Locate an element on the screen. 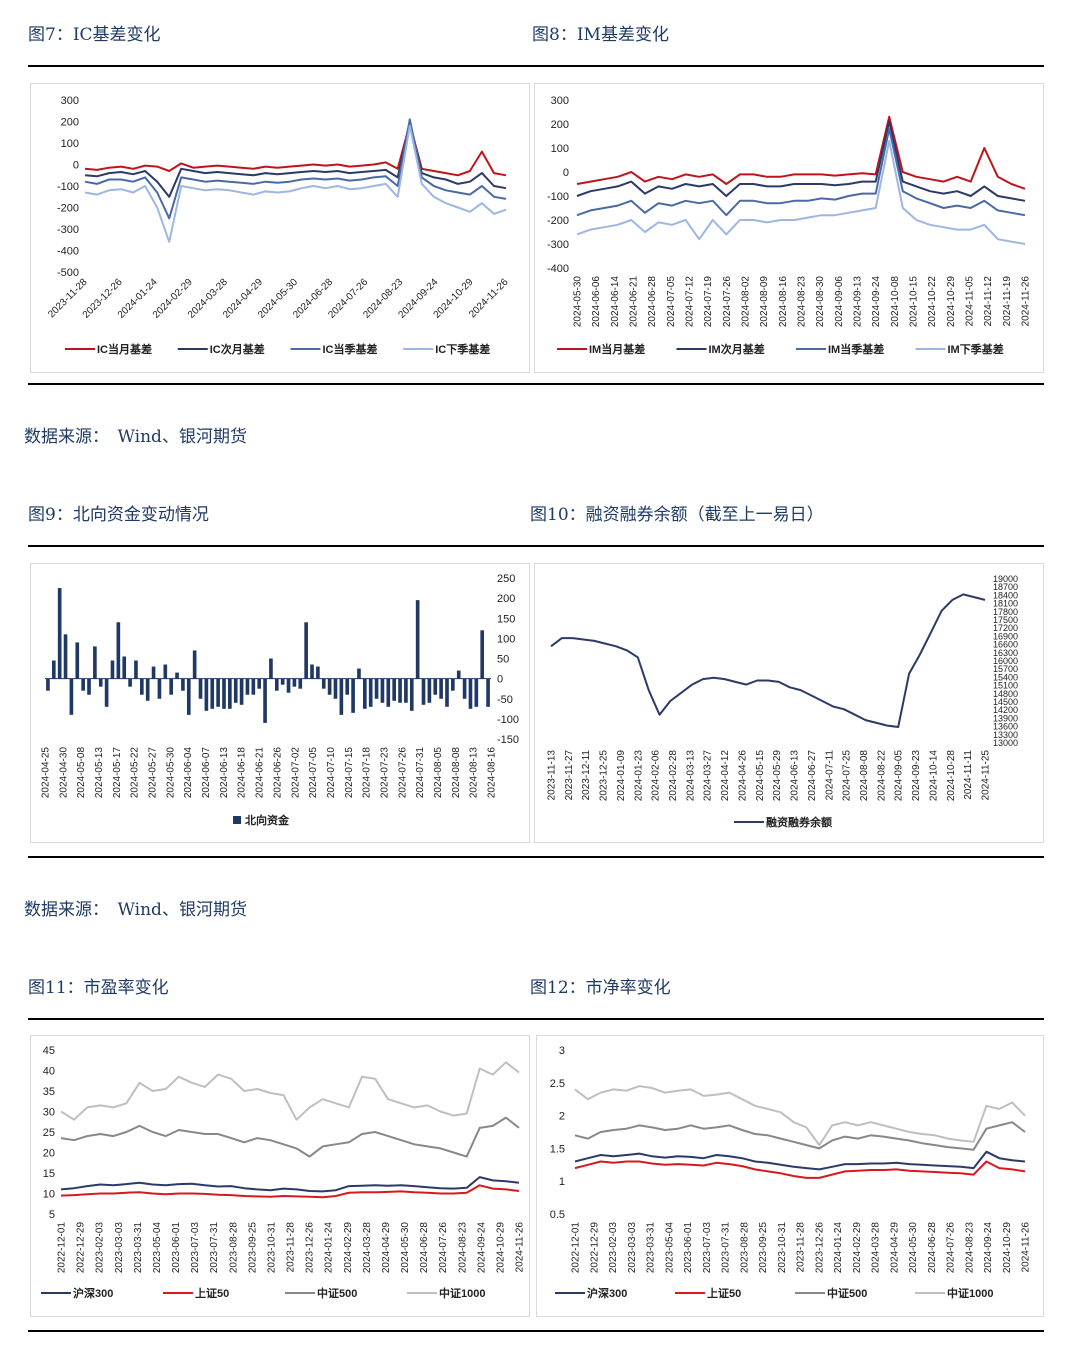  legend-label: IC当月基差 is located at coordinates (124, 349).